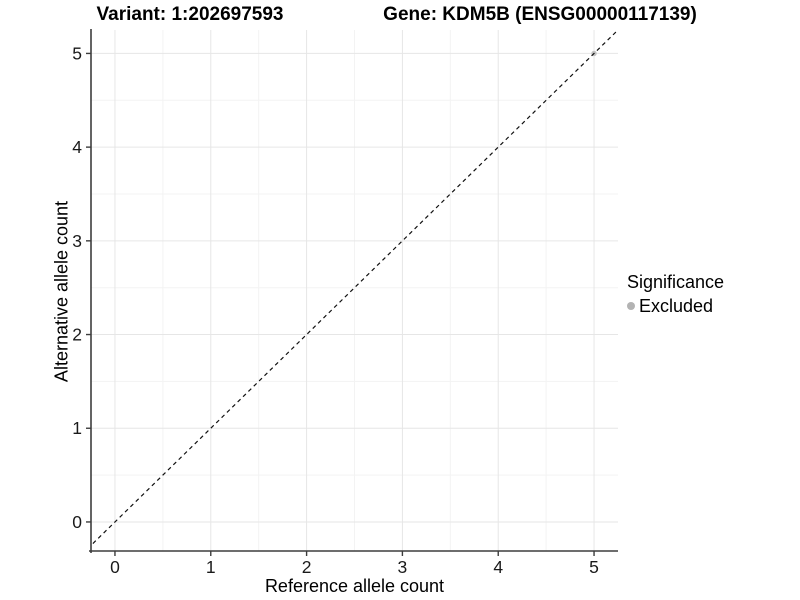  I want to click on x-tick-label: 2, so click(307, 567).